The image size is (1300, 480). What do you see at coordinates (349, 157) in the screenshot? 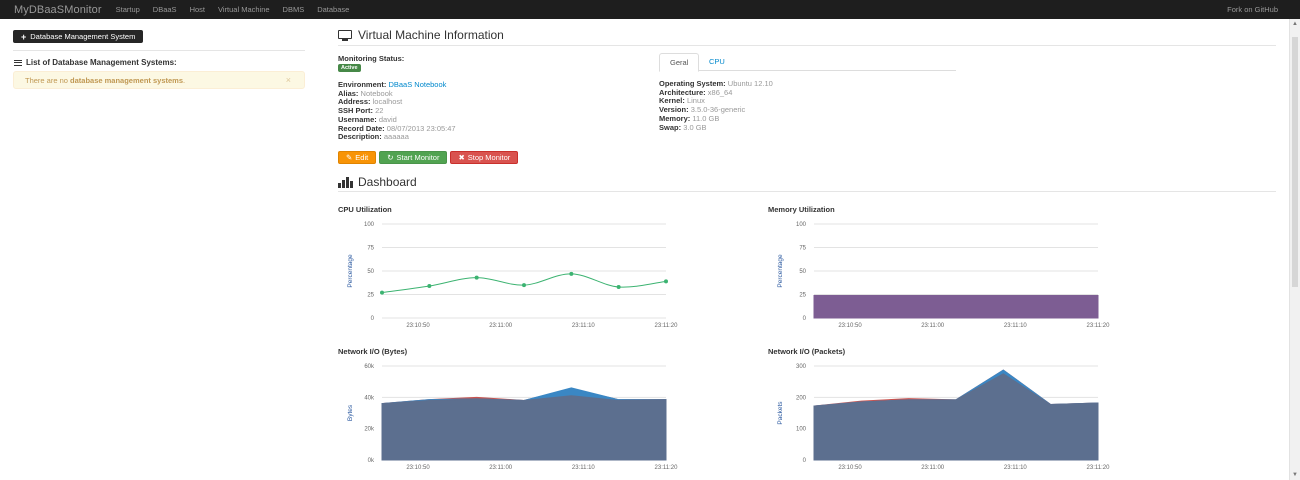
I see `pencil-icon: ✎` at bounding box center [349, 157].